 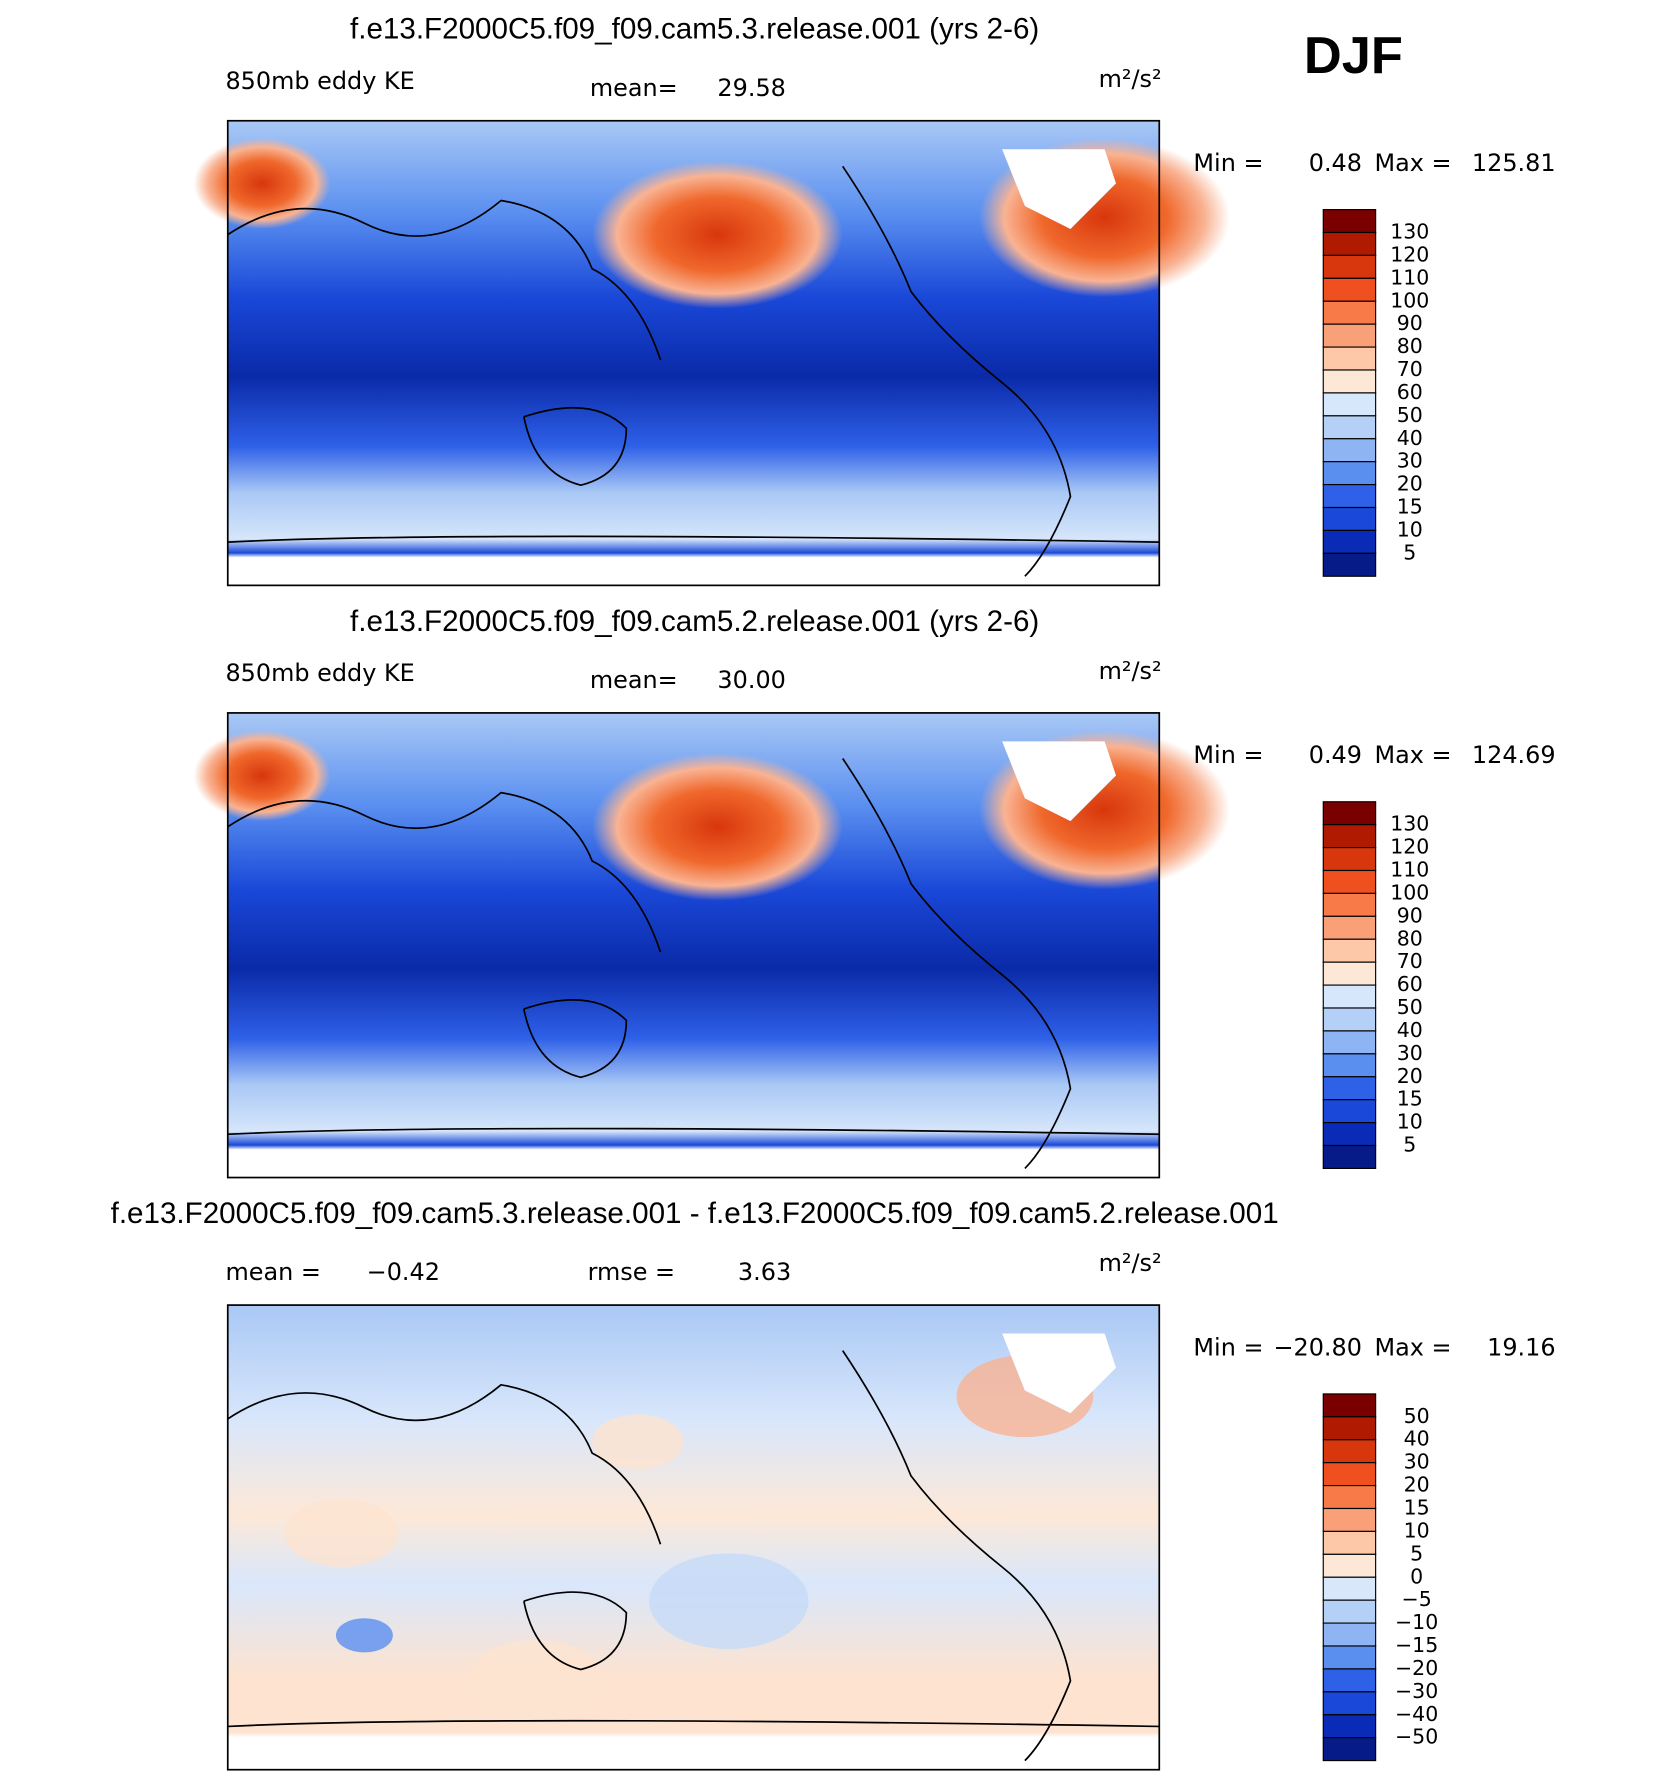 I want to click on colorbar-label: −10, so click(x=1416, y=1622).